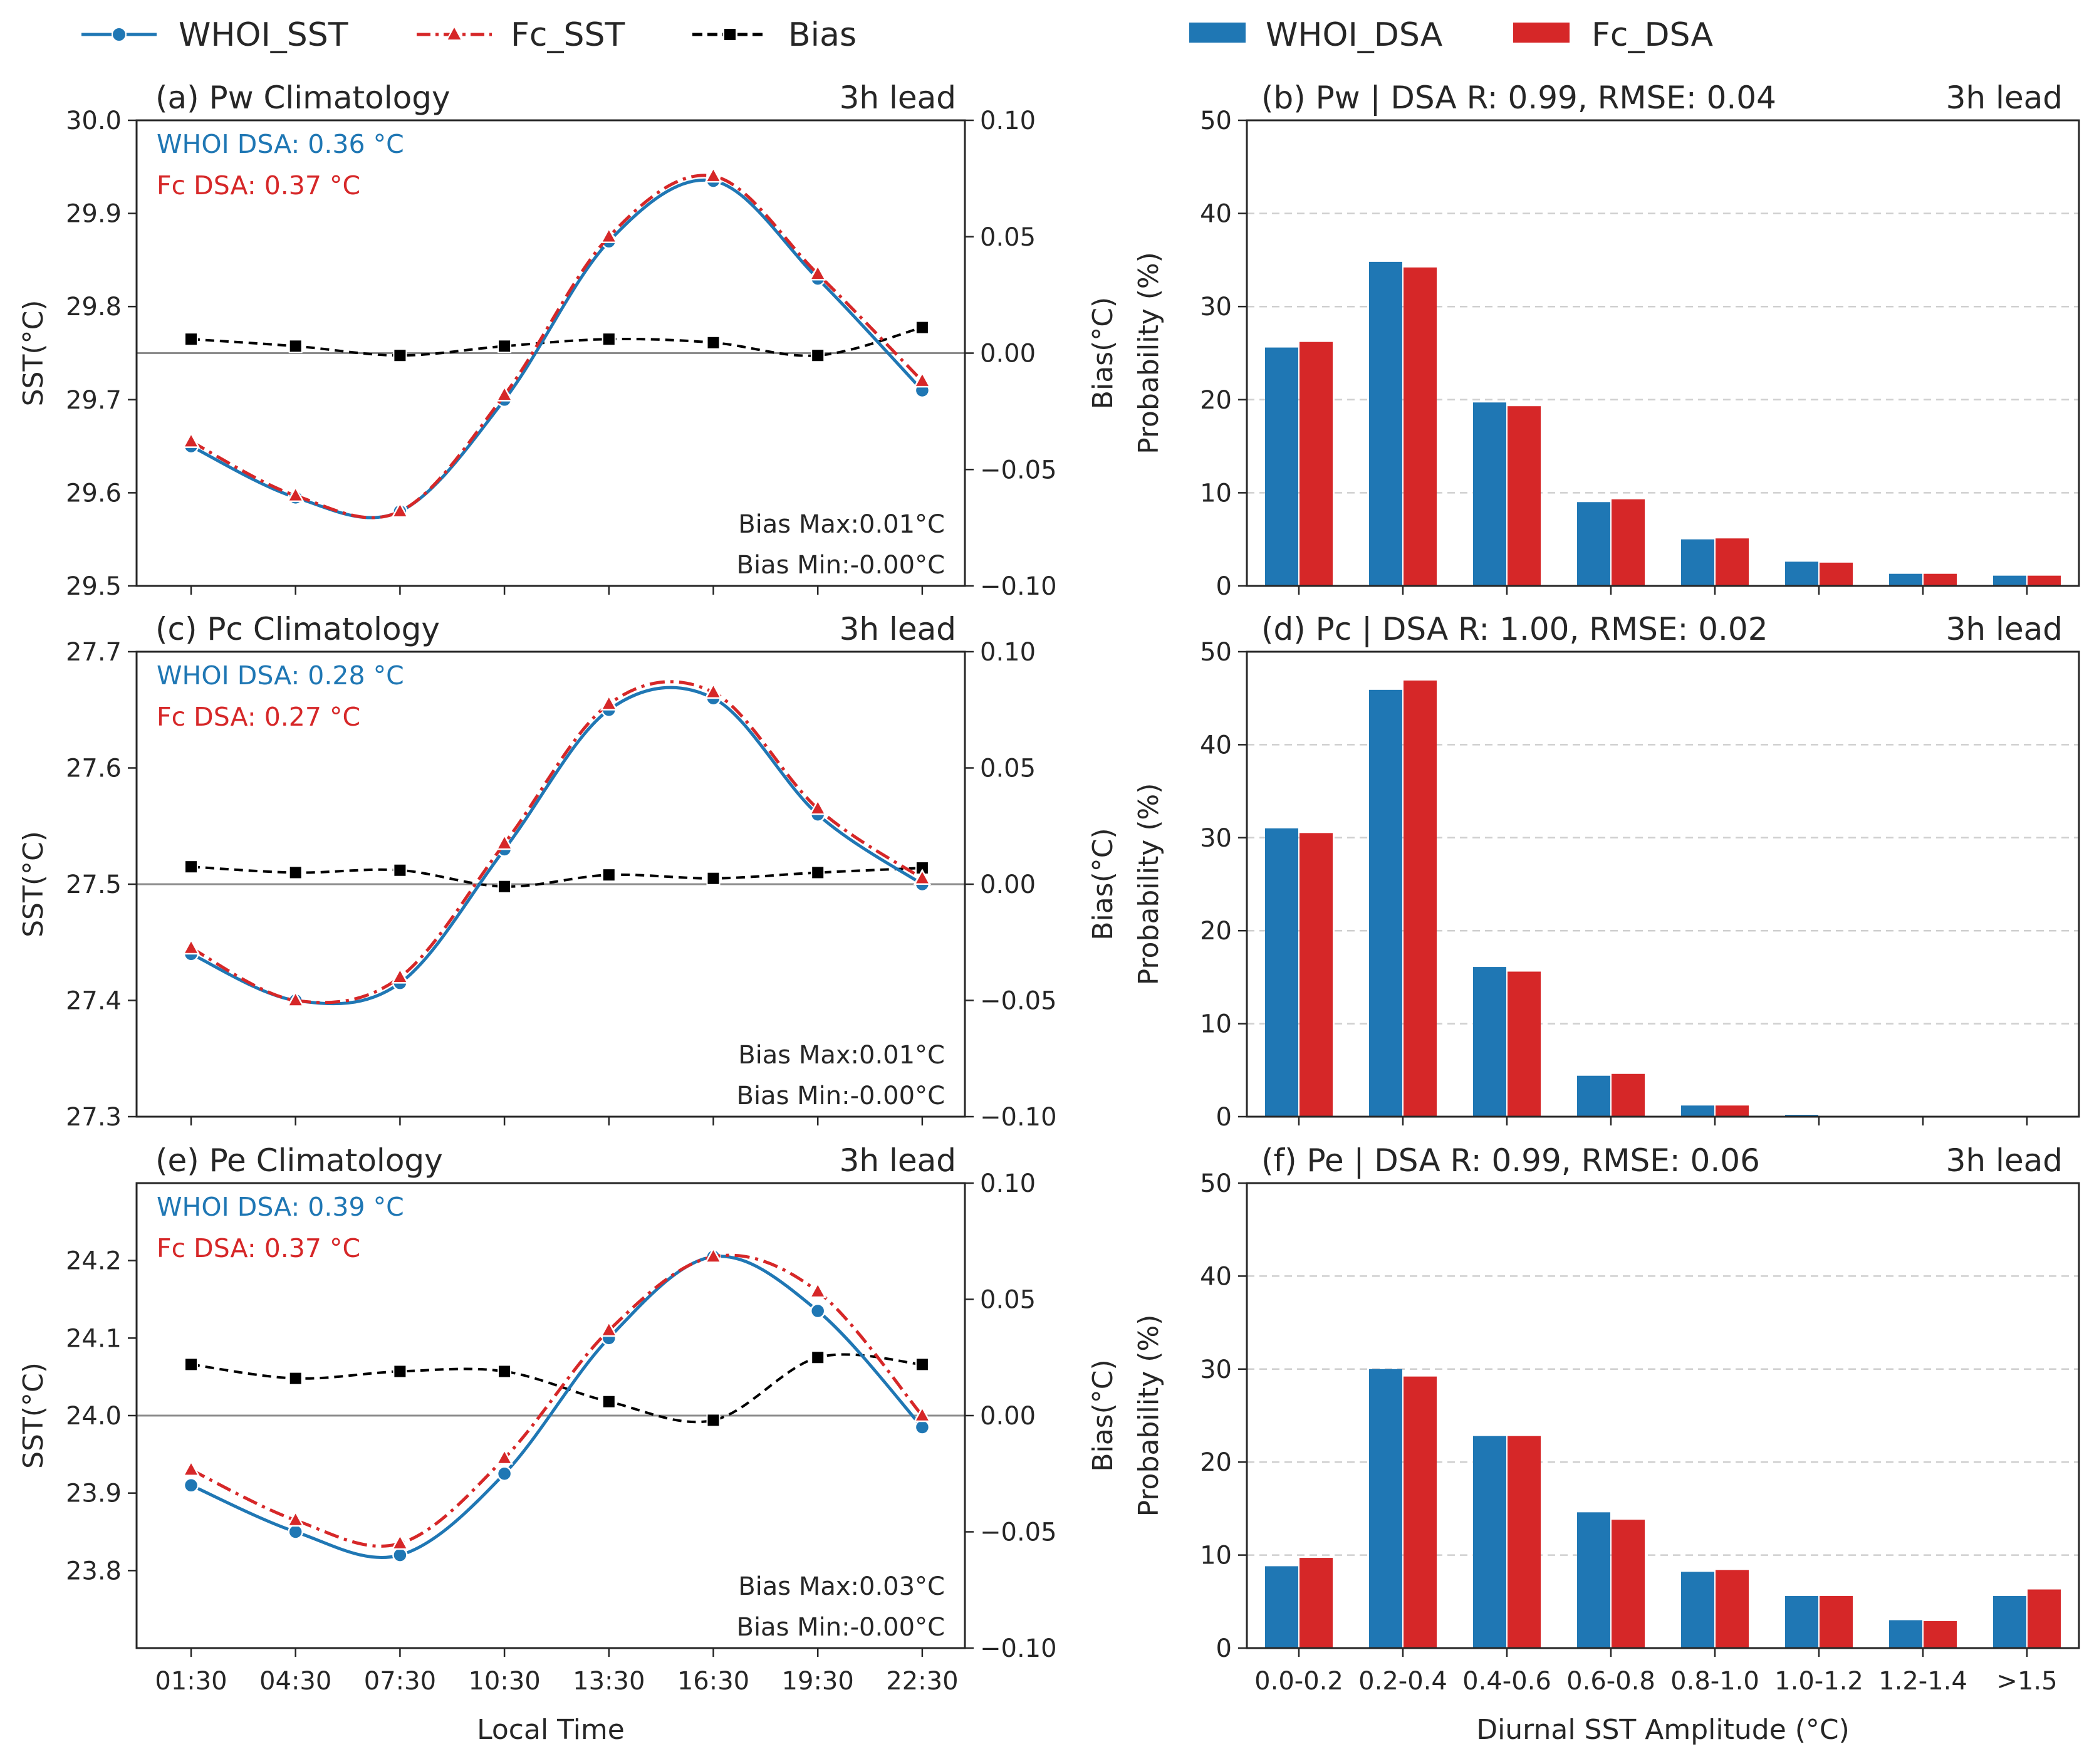 This screenshot has height=1764, width=2099. What do you see at coordinates (1217, 33) in the screenshot?
I see `legend-swatch` at bounding box center [1217, 33].